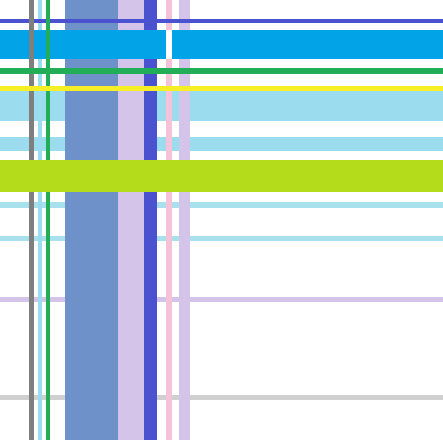 The height and width of the screenshot is (440, 443). Describe the element at coordinates (91, 220) in the screenshot. I see `stripe-v-steelblue` at that location.